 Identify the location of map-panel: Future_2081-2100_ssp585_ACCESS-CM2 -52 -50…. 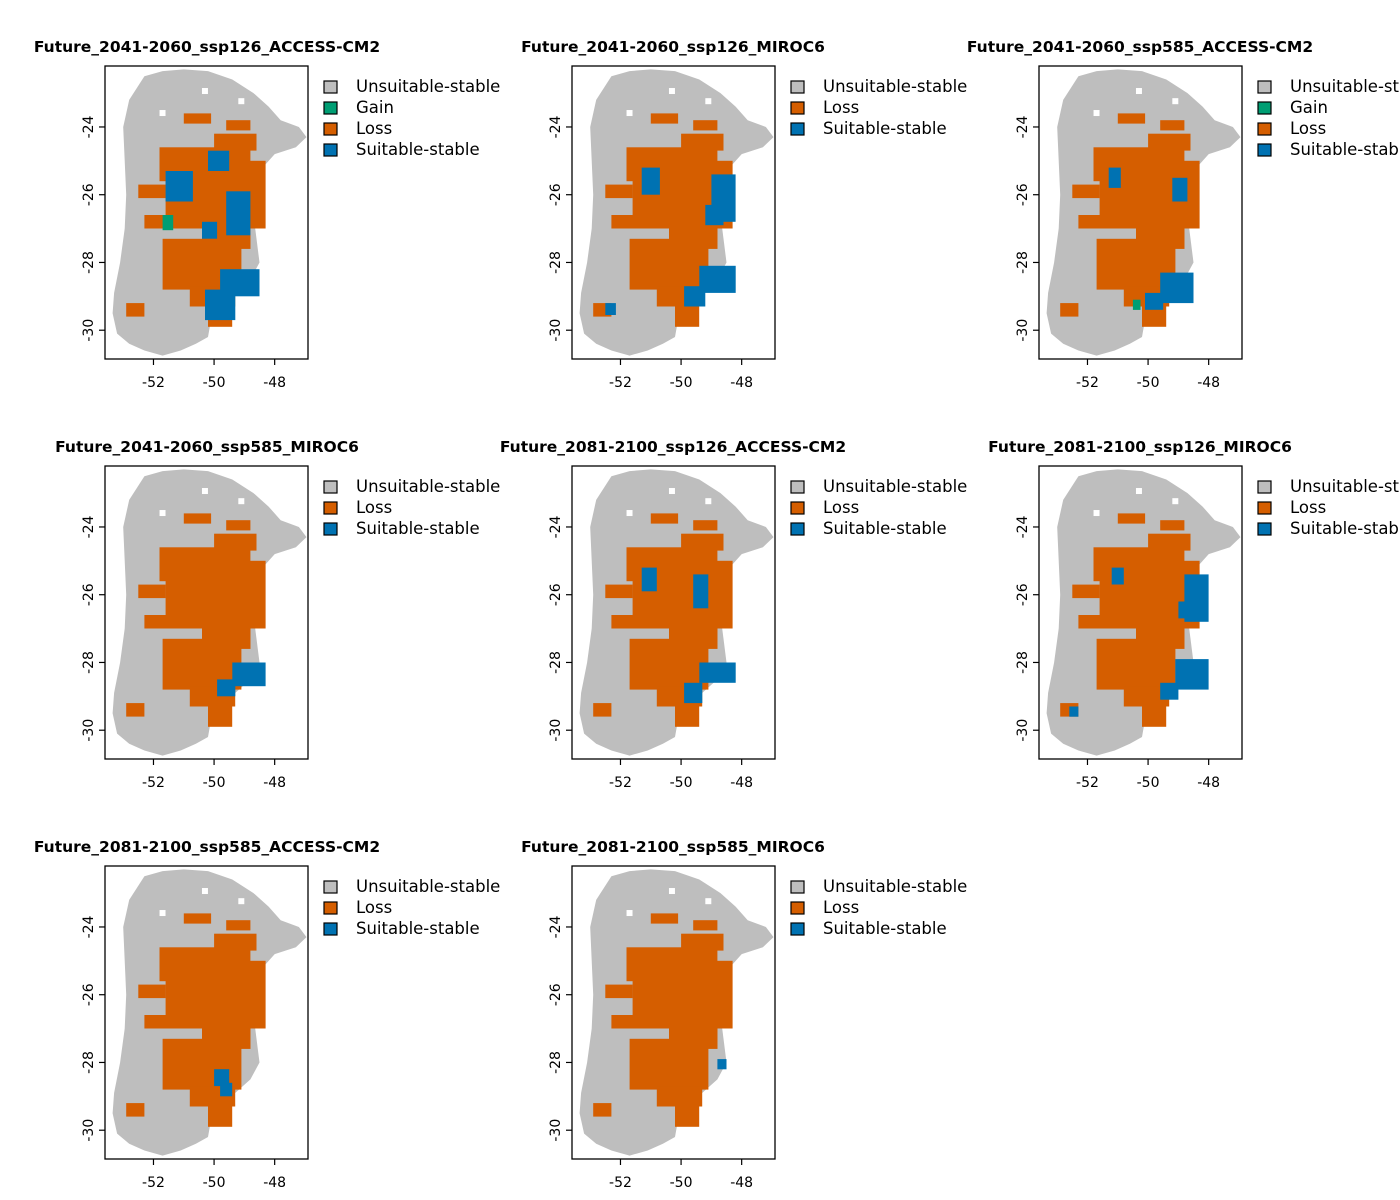
(267, 1014).